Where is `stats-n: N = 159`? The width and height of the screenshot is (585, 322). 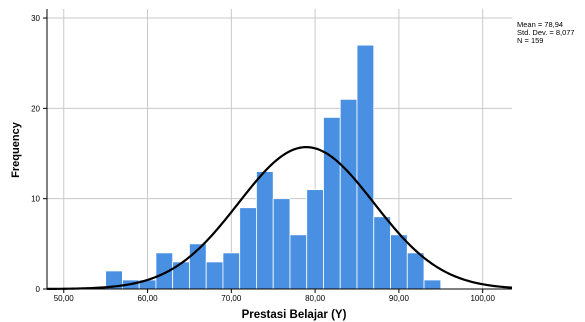 stats-n: N = 159 is located at coordinates (530, 40).